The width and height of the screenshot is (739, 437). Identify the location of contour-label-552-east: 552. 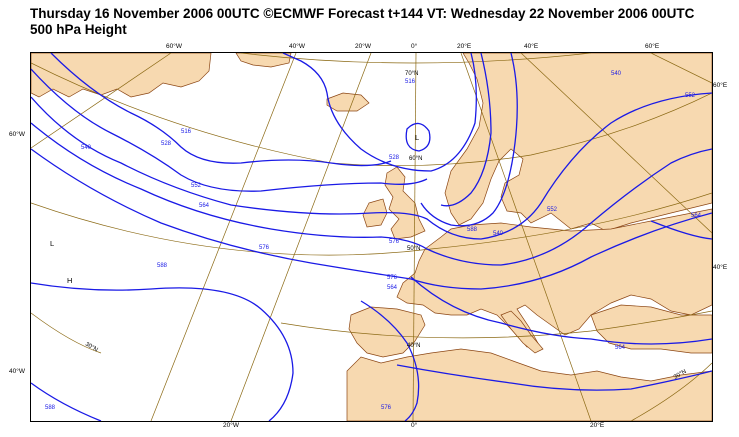
(690, 96).